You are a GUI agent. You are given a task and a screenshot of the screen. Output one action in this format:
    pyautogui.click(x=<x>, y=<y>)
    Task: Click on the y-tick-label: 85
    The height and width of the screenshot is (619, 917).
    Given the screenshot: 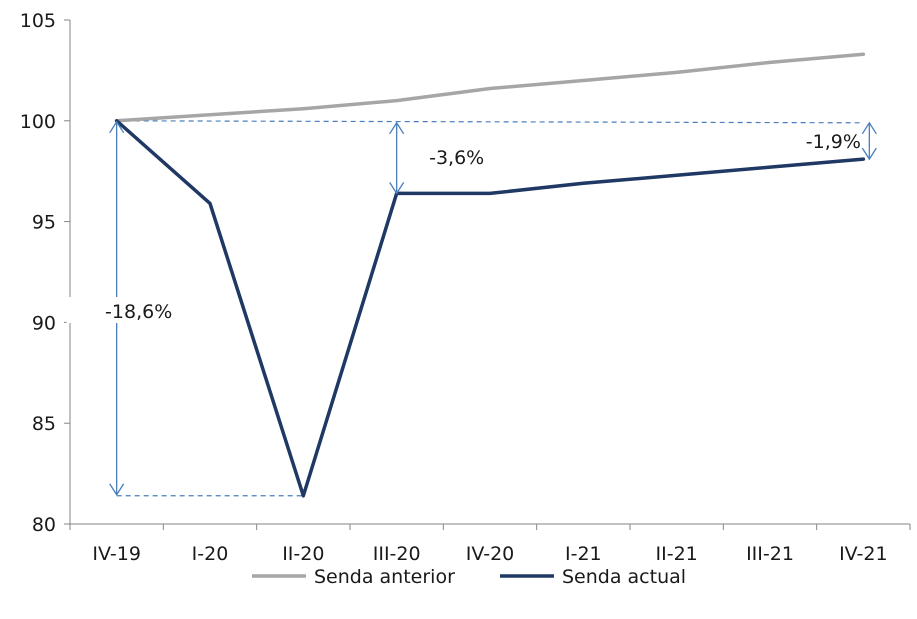 What is the action you would take?
    pyautogui.click(x=44, y=424)
    